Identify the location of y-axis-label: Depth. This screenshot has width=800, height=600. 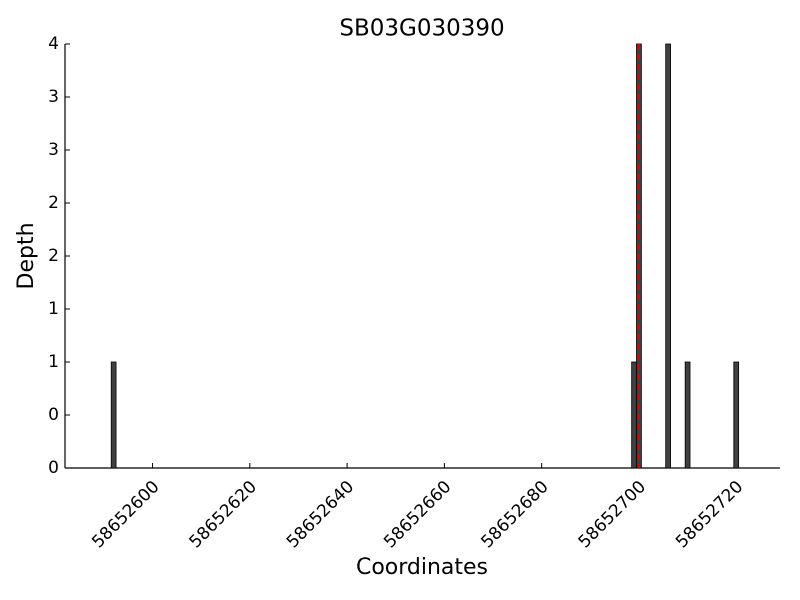
(26, 255).